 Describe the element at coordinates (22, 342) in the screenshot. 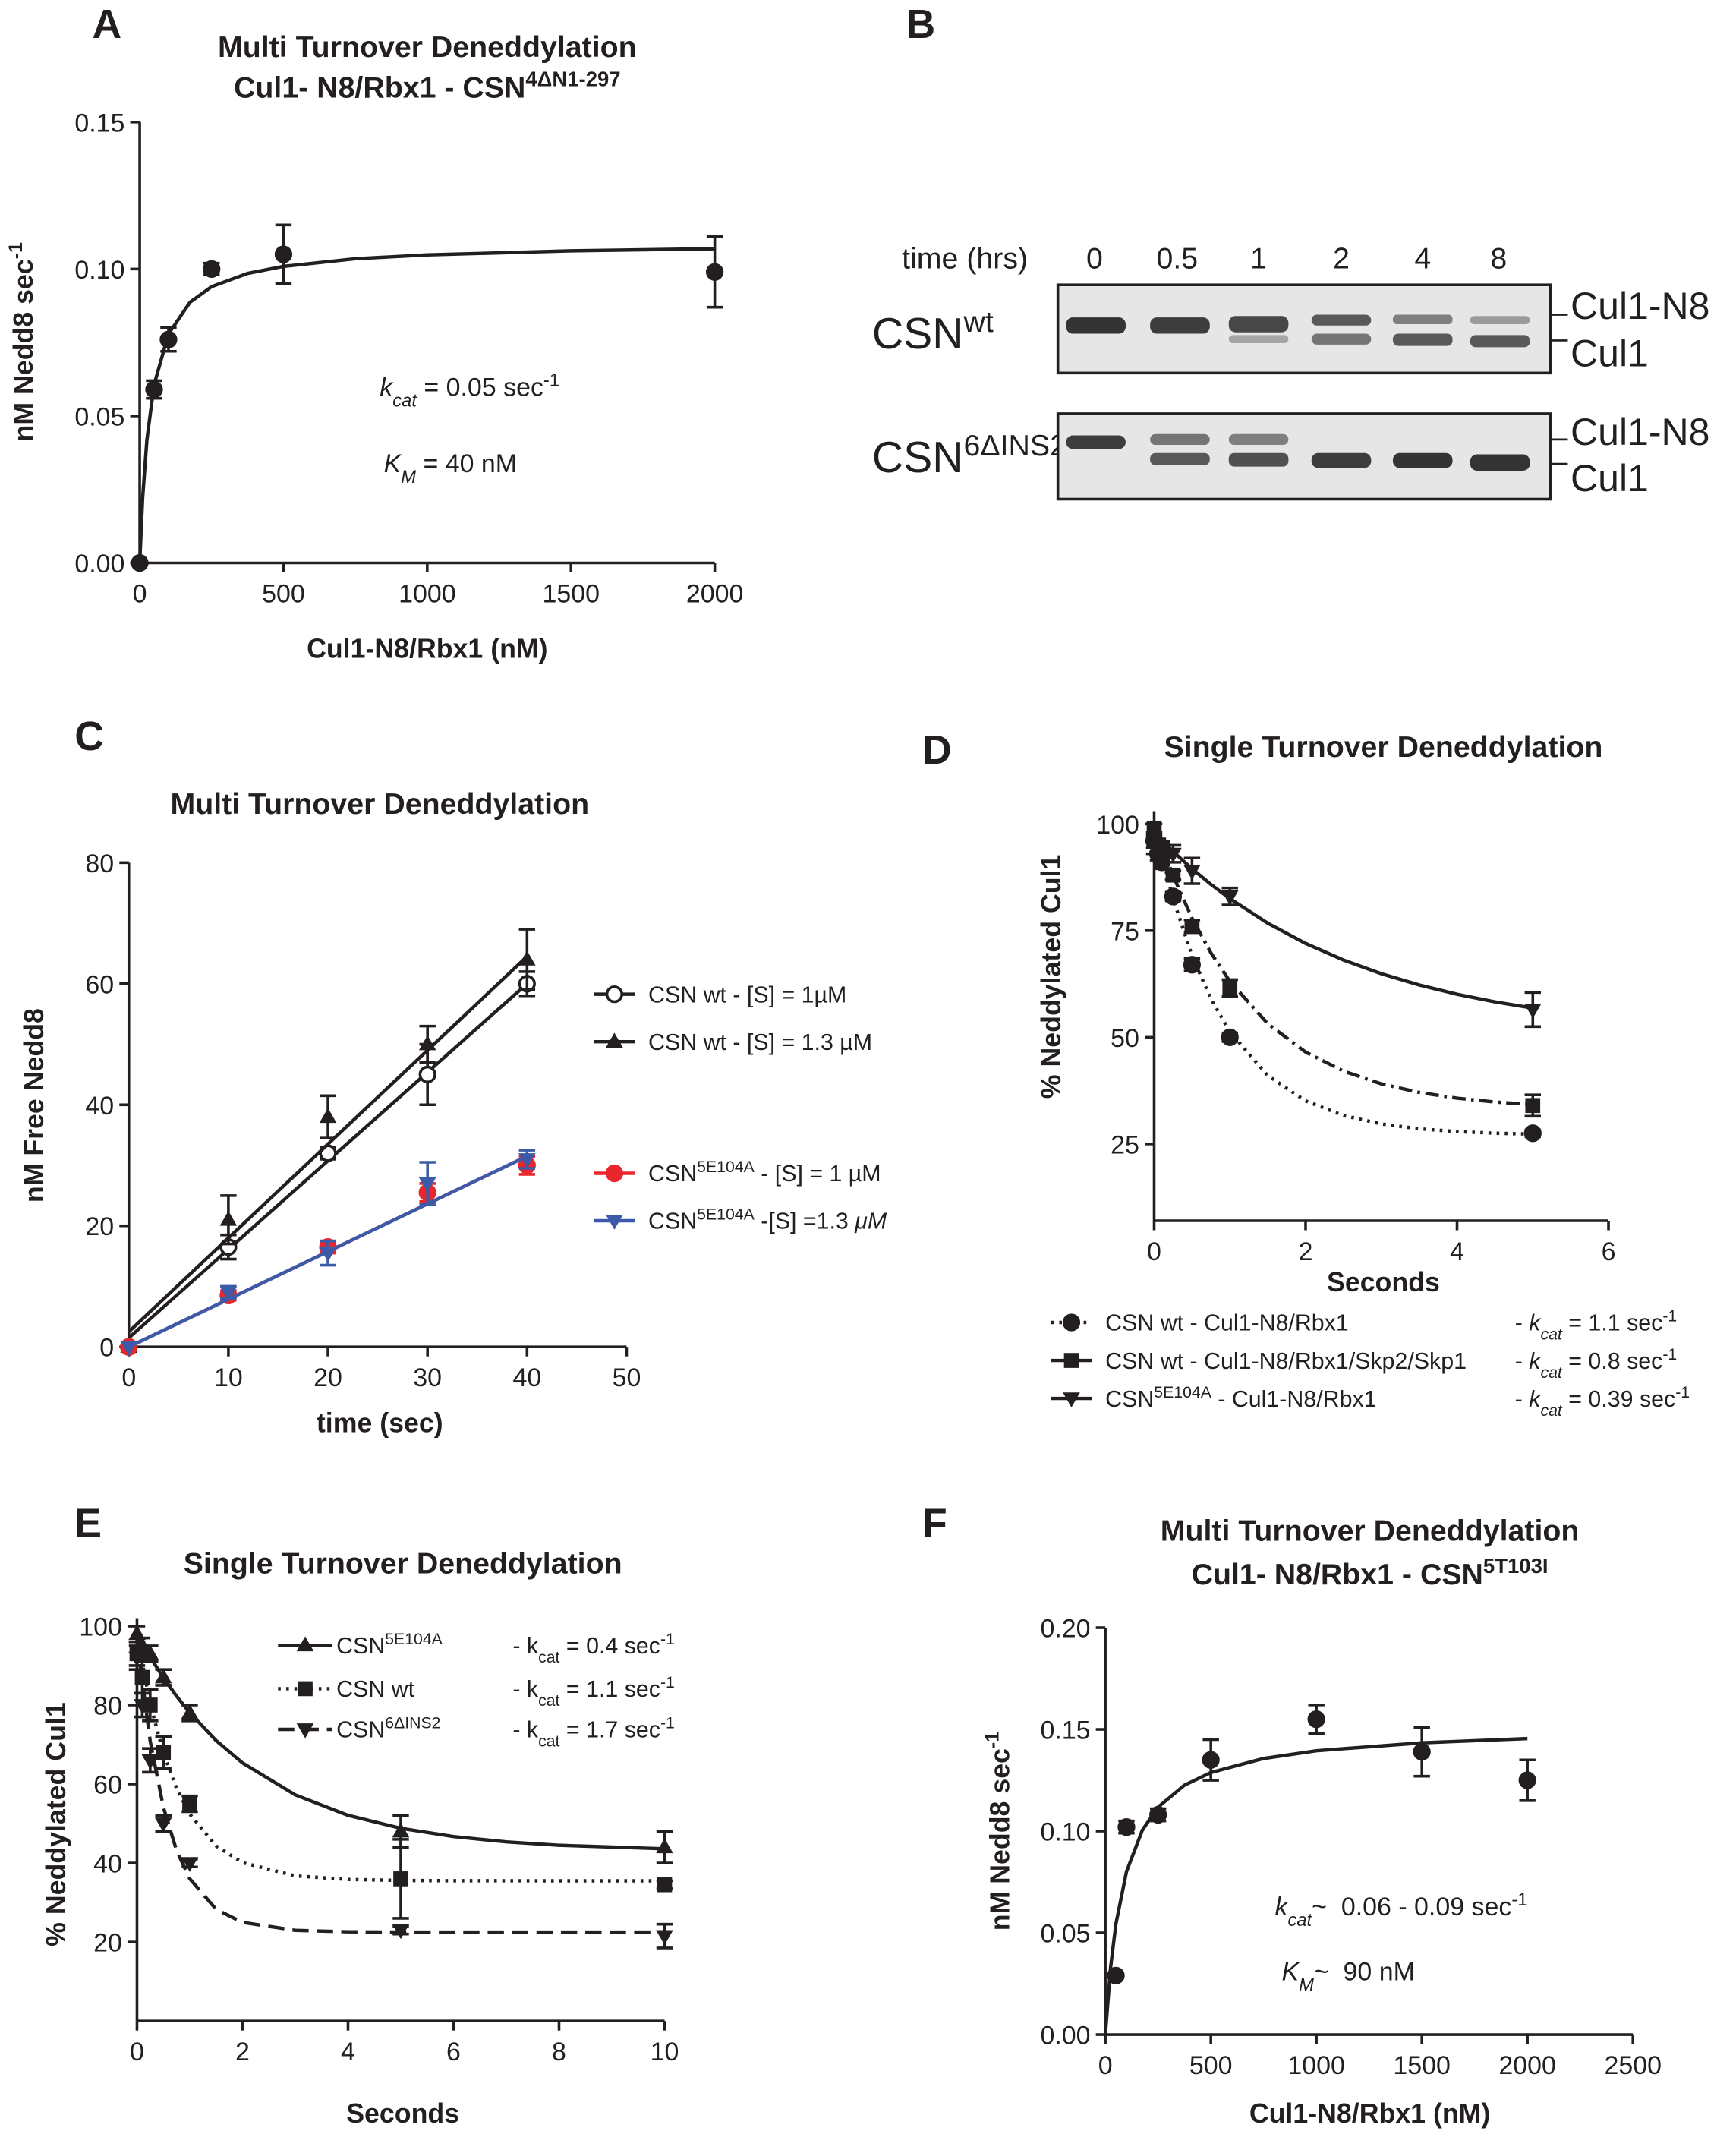

I see `y-axis-label: nM Nedd8 sec-1` at that location.